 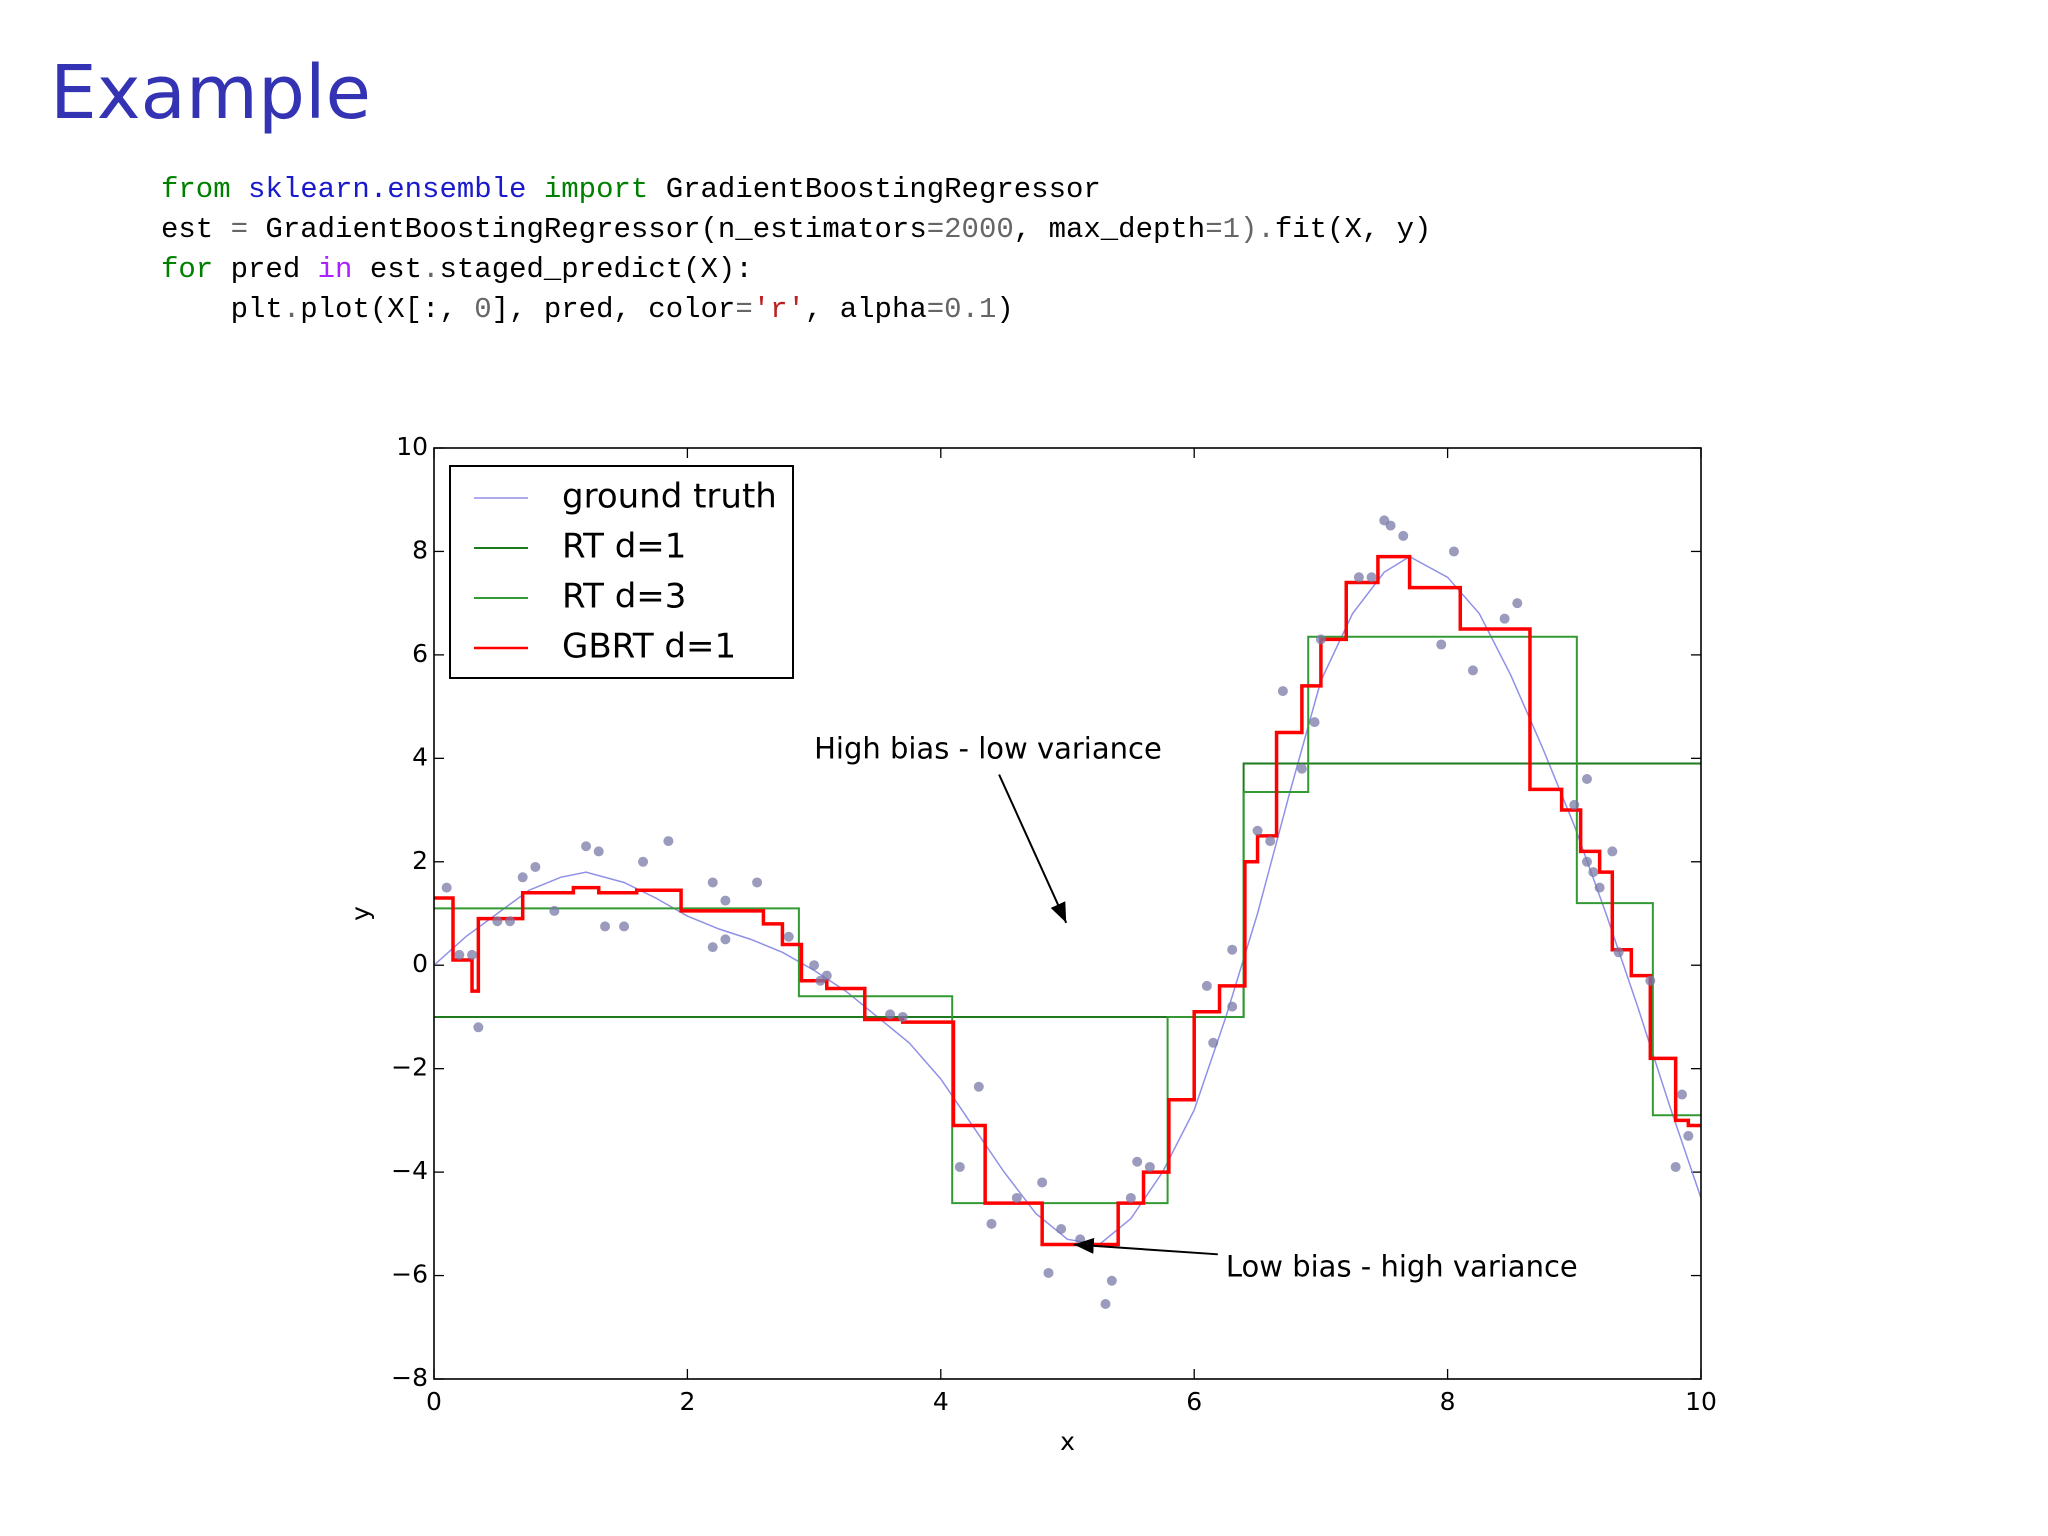 What do you see at coordinates (1223, 229) in the screenshot?
I see `code-token: =1` at bounding box center [1223, 229].